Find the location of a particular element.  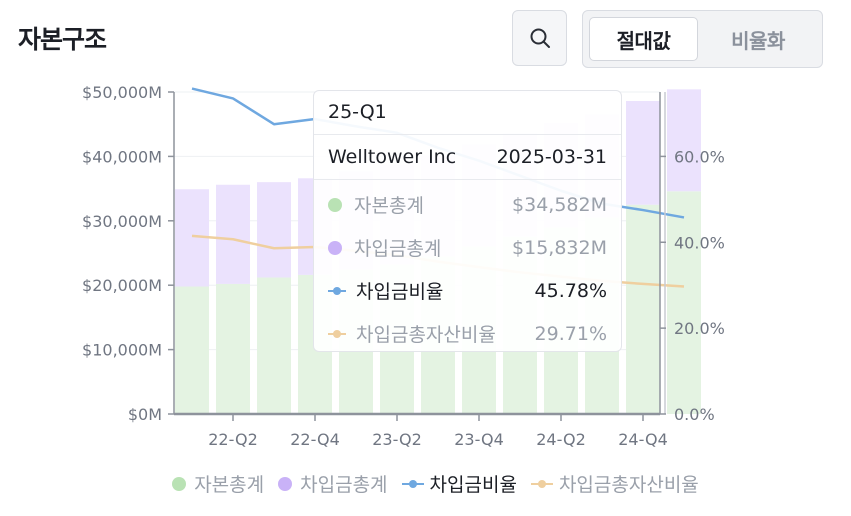

legend-debt-asset-ratio-line-icon is located at coordinates (541, 484).